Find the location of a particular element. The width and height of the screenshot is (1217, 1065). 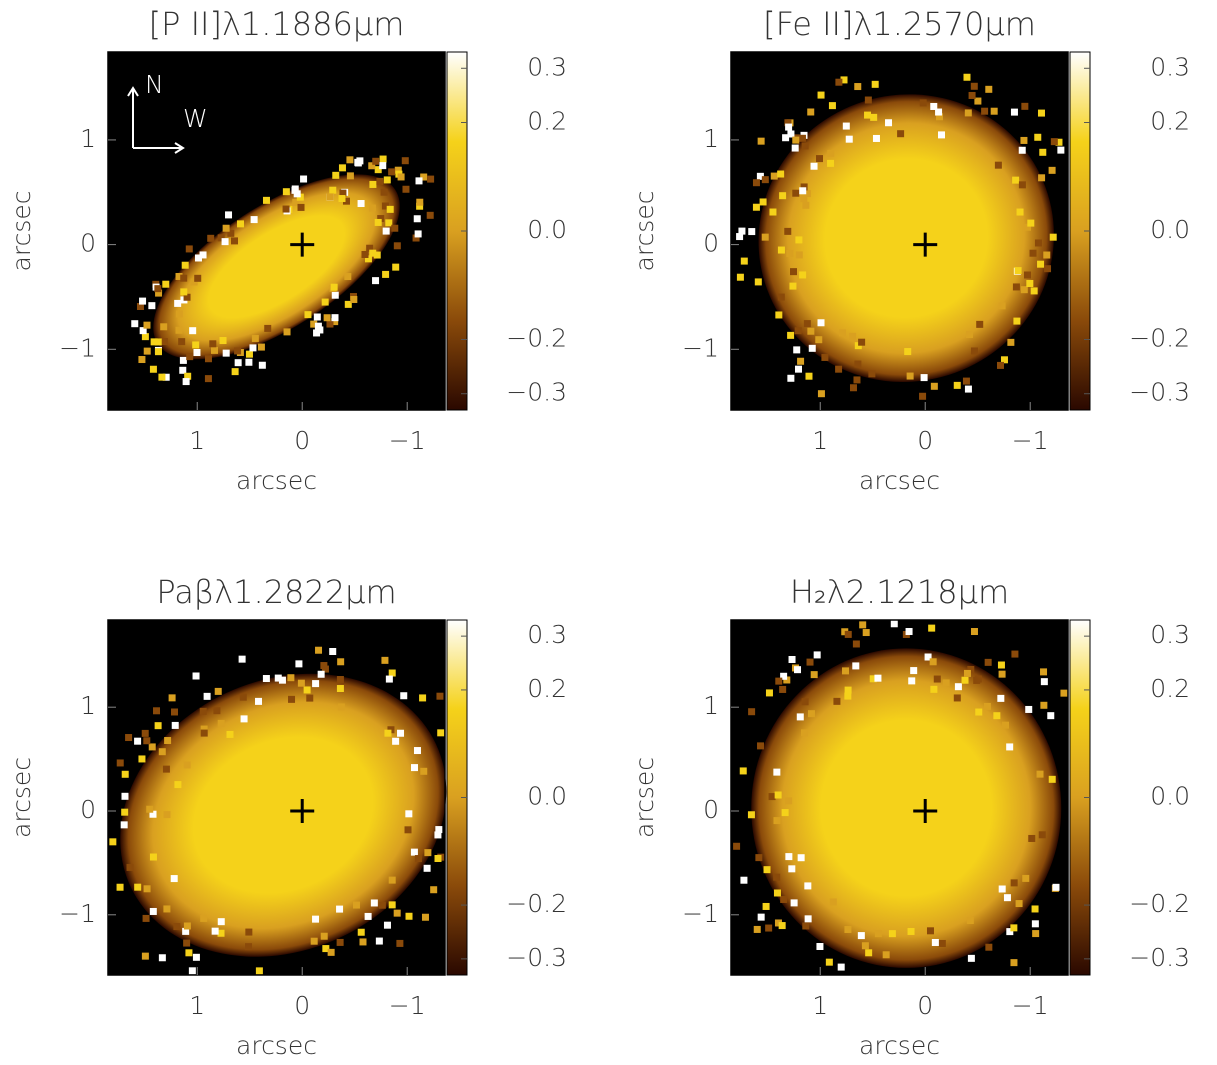

y-tick-label: 1 is located at coordinates (711, 705).